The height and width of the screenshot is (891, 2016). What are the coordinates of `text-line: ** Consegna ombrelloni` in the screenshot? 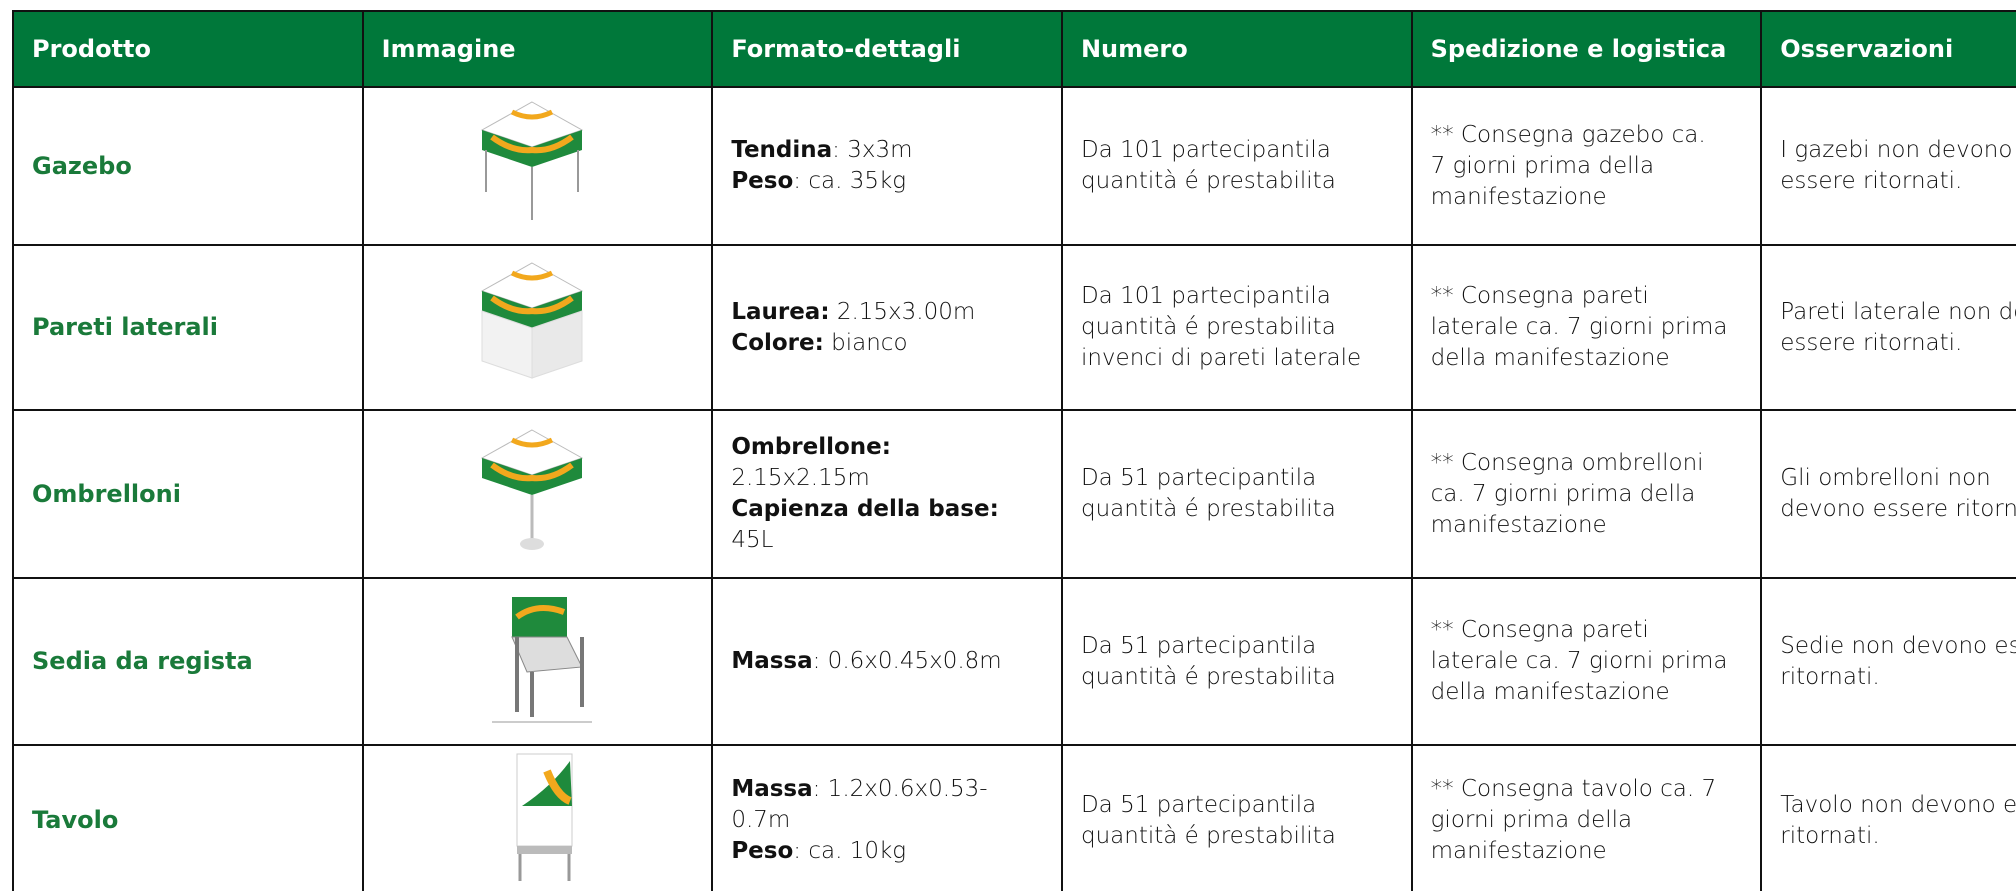 It's located at (1567, 462).